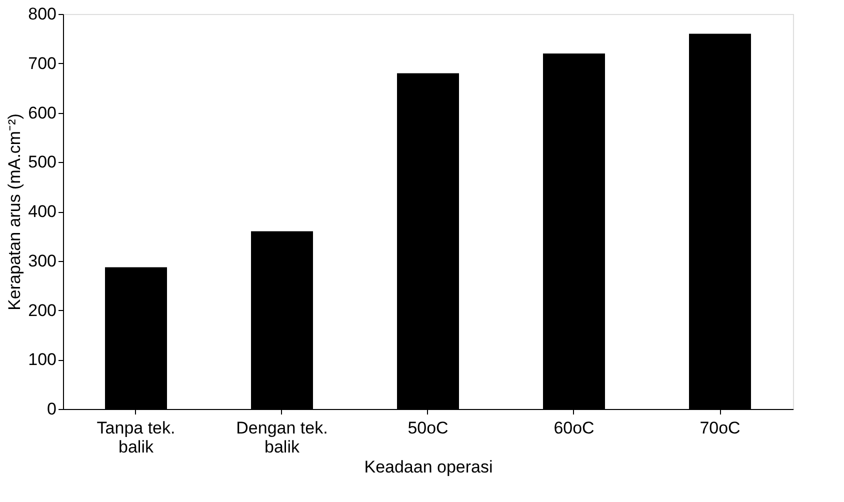  What do you see at coordinates (428, 428) in the screenshot?
I see `x-tick-label: 50oC` at bounding box center [428, 428].